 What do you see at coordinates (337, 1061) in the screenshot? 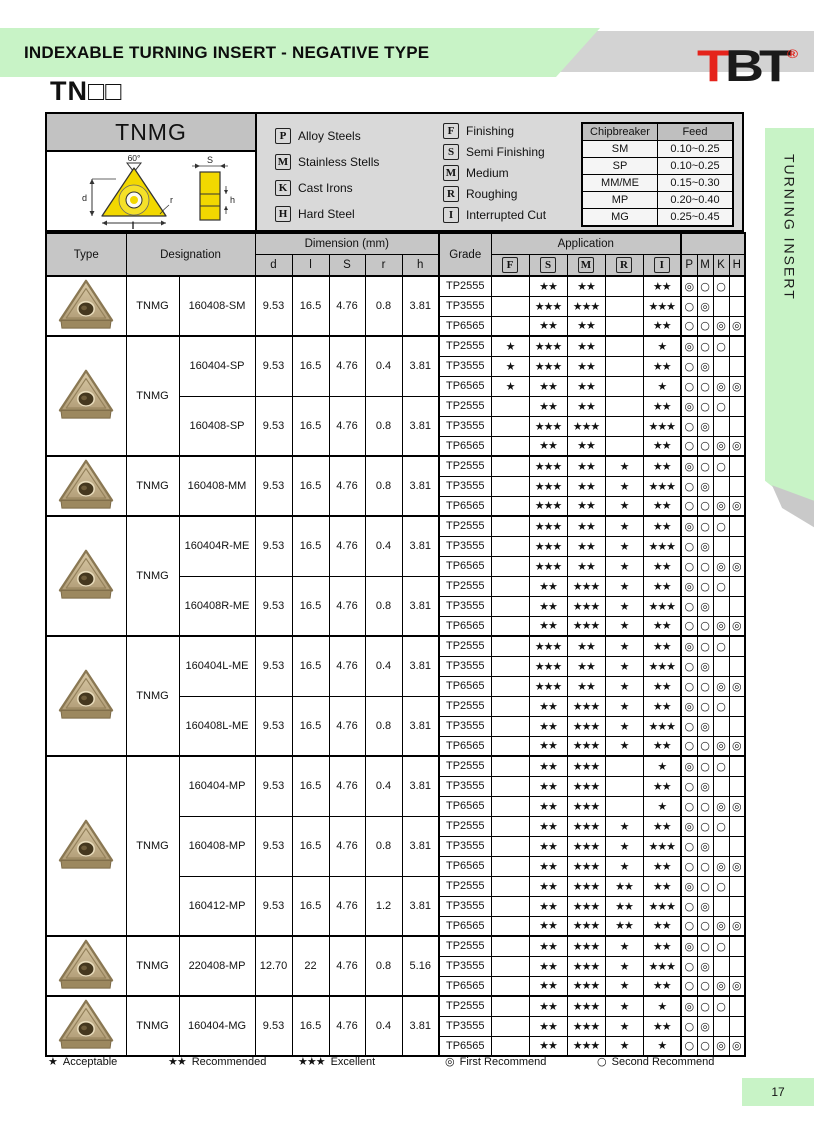
I see `legend-excellent: ★★★ Excellent` at bounding box center [337, 1061].